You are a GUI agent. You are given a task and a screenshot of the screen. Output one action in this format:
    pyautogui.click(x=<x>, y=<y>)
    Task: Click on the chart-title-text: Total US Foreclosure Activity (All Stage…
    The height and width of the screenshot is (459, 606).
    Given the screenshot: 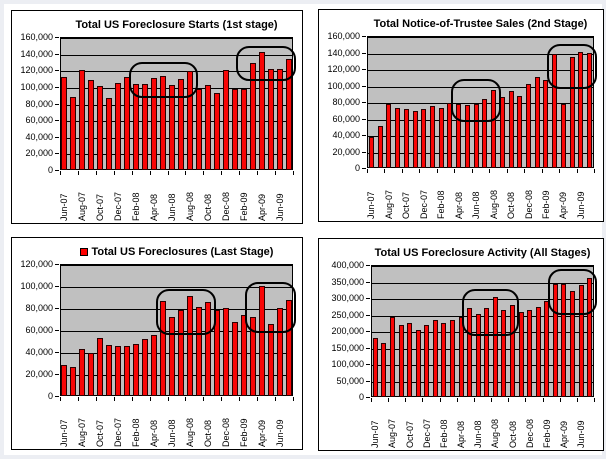 What is the action you would take?
    pyautogui.click(x=482, y=252)
    